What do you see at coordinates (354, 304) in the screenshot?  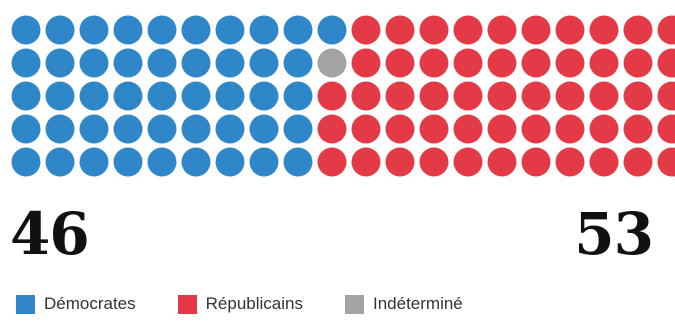 I see `legend-swatch-undecided` at bounding box center [354, 304].